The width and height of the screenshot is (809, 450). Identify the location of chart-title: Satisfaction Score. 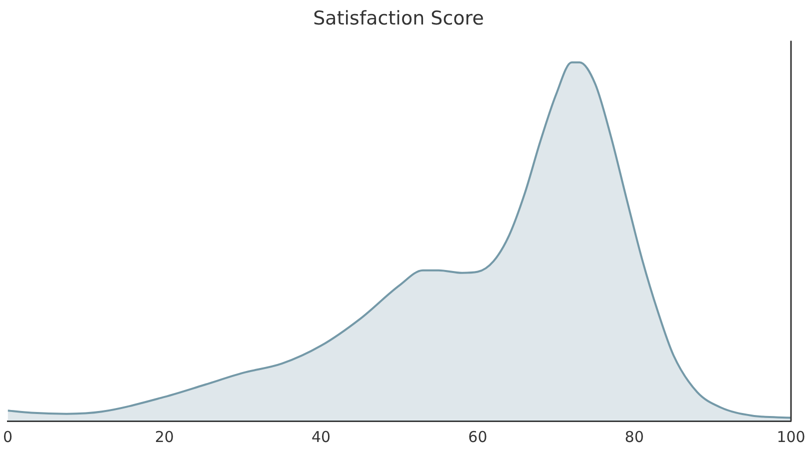
(398, 18).